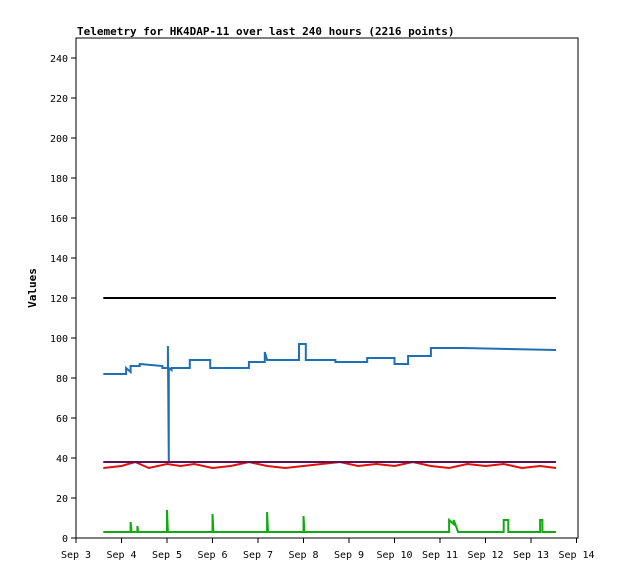 This screenshot has height=579, width=618. I want to click on y-tick-label: 240, so click(59, 59).